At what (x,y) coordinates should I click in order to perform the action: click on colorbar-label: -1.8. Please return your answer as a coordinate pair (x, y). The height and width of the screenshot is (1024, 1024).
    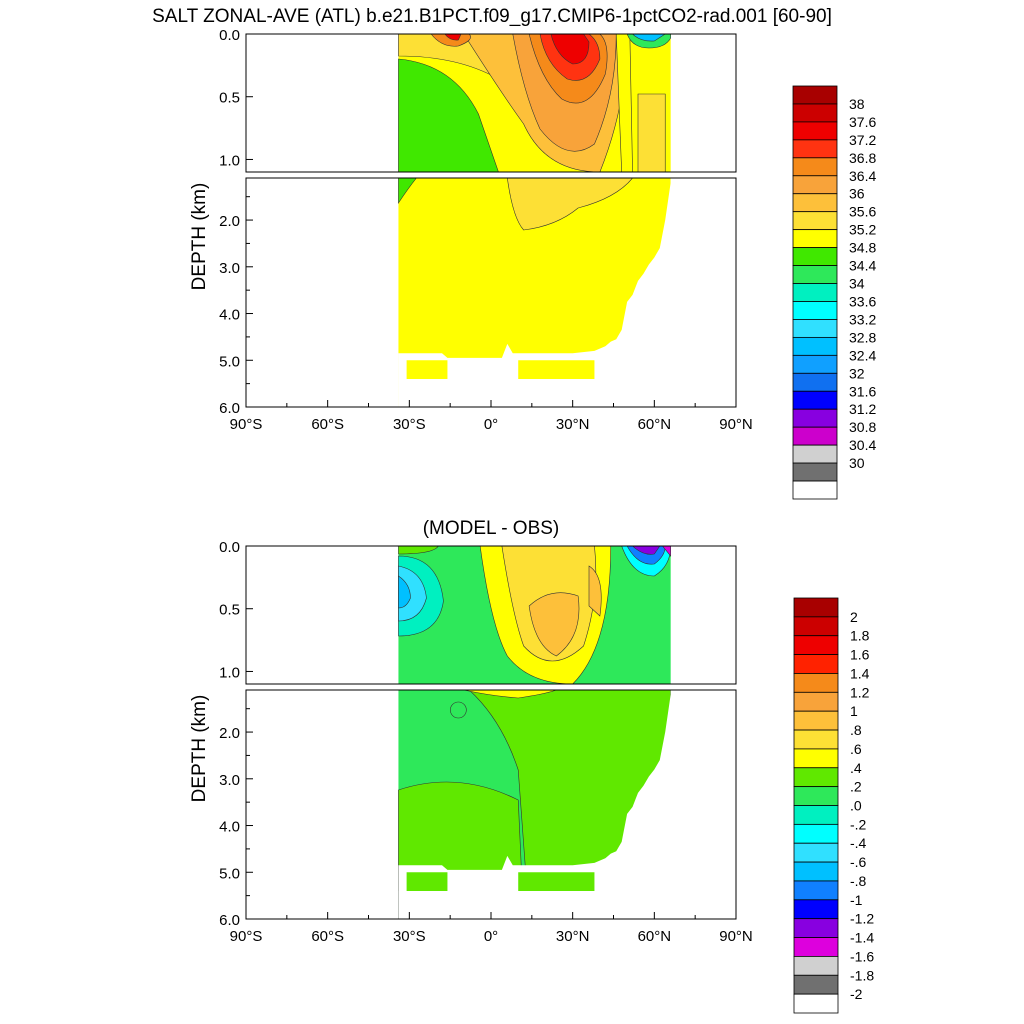
    Looking at the image, I should click on (862, 975).